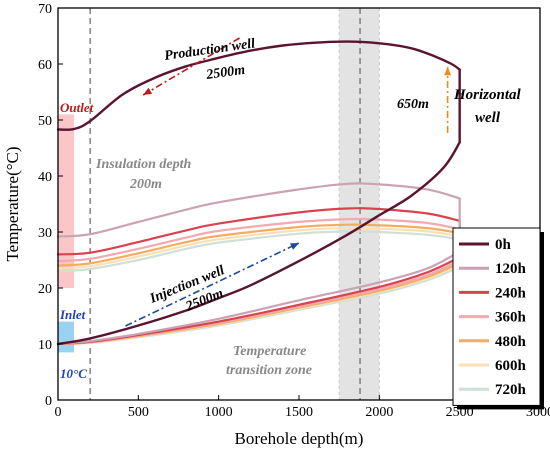  Describe the element at coordinates (503, 245) in the screenshot. I see `legend-label-0h: 0h` at that location.